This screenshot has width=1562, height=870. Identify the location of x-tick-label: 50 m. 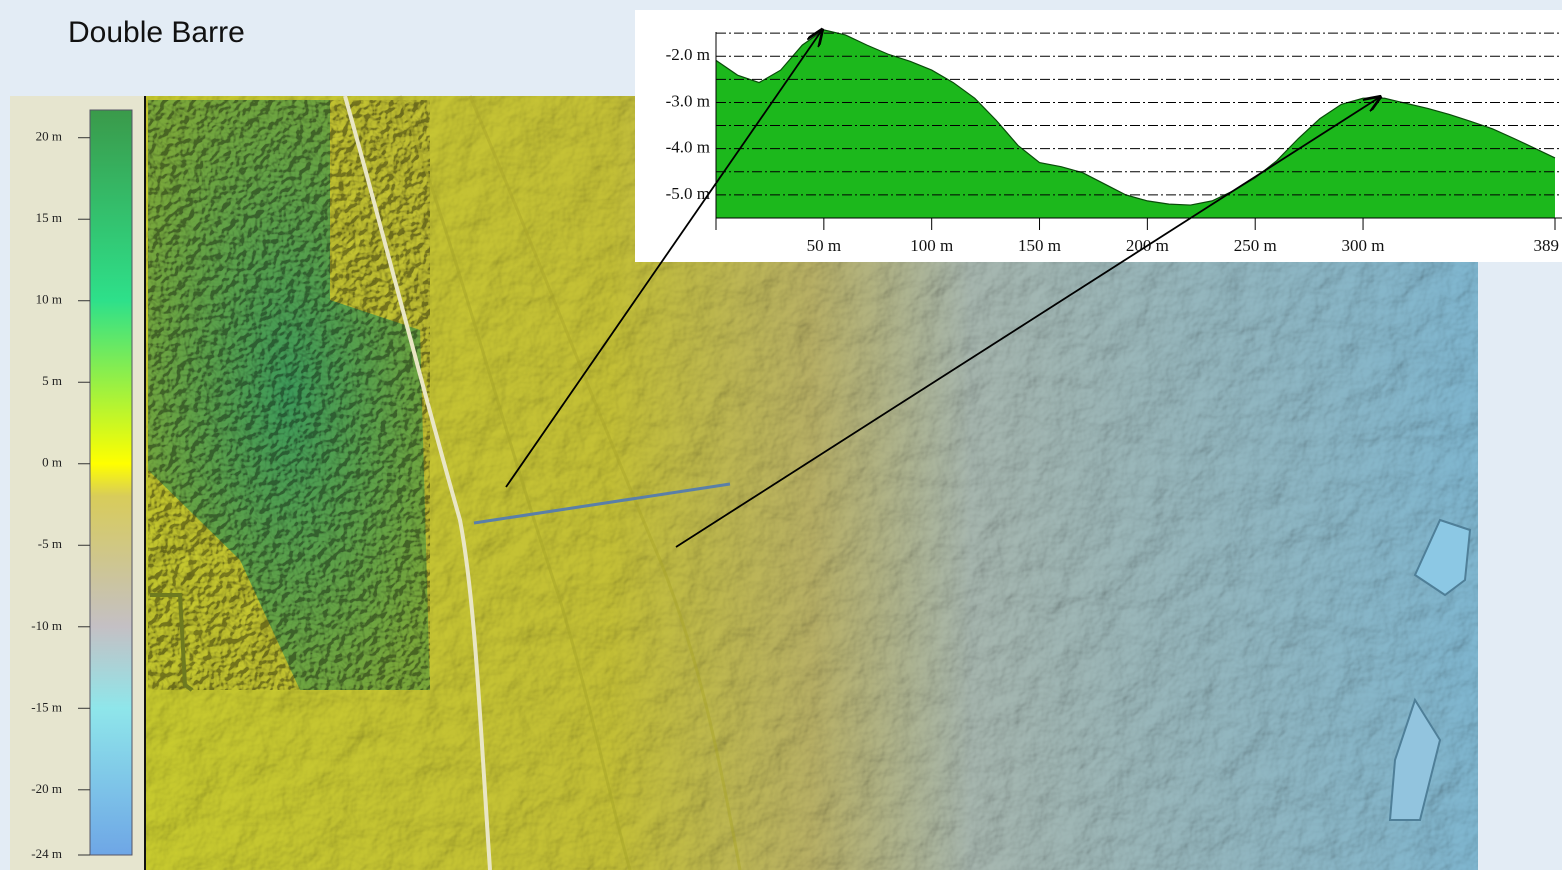
(824, 245).